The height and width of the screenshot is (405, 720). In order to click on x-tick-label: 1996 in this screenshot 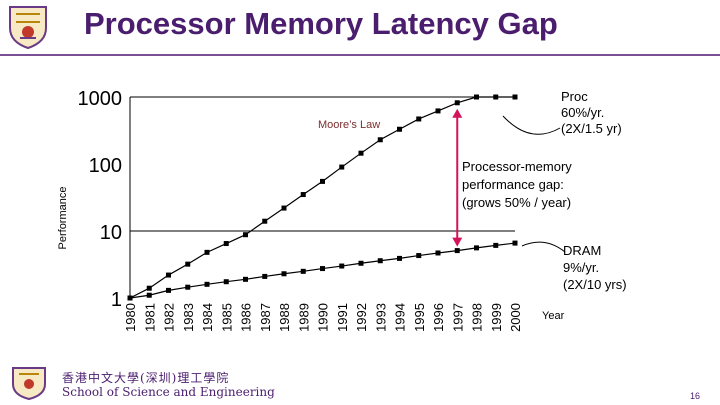, I will do `click(438, 317)`.